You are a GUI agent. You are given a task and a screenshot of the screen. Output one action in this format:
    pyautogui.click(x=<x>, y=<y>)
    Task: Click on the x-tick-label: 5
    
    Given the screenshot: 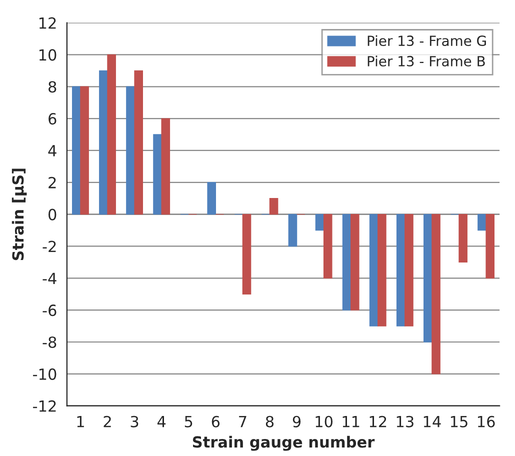 What is the action you would take?
    pyautogui.click(x=188, y=422)
    